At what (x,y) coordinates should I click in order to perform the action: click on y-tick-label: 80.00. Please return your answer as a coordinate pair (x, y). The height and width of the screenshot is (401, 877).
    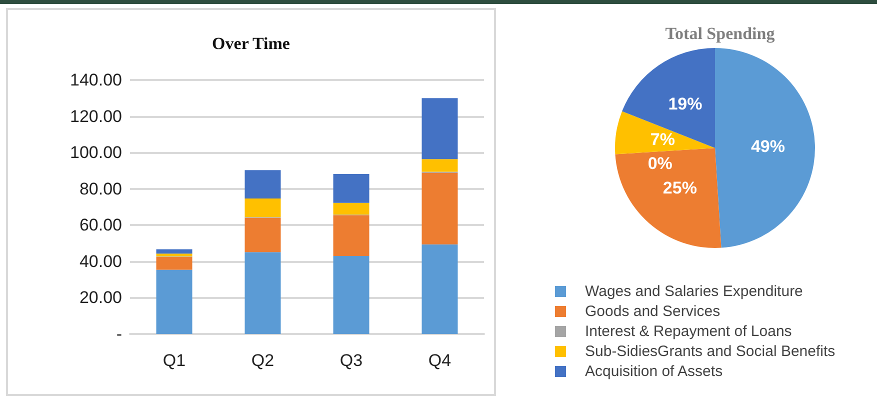
    Looking at the image, I should click on (100, 188).